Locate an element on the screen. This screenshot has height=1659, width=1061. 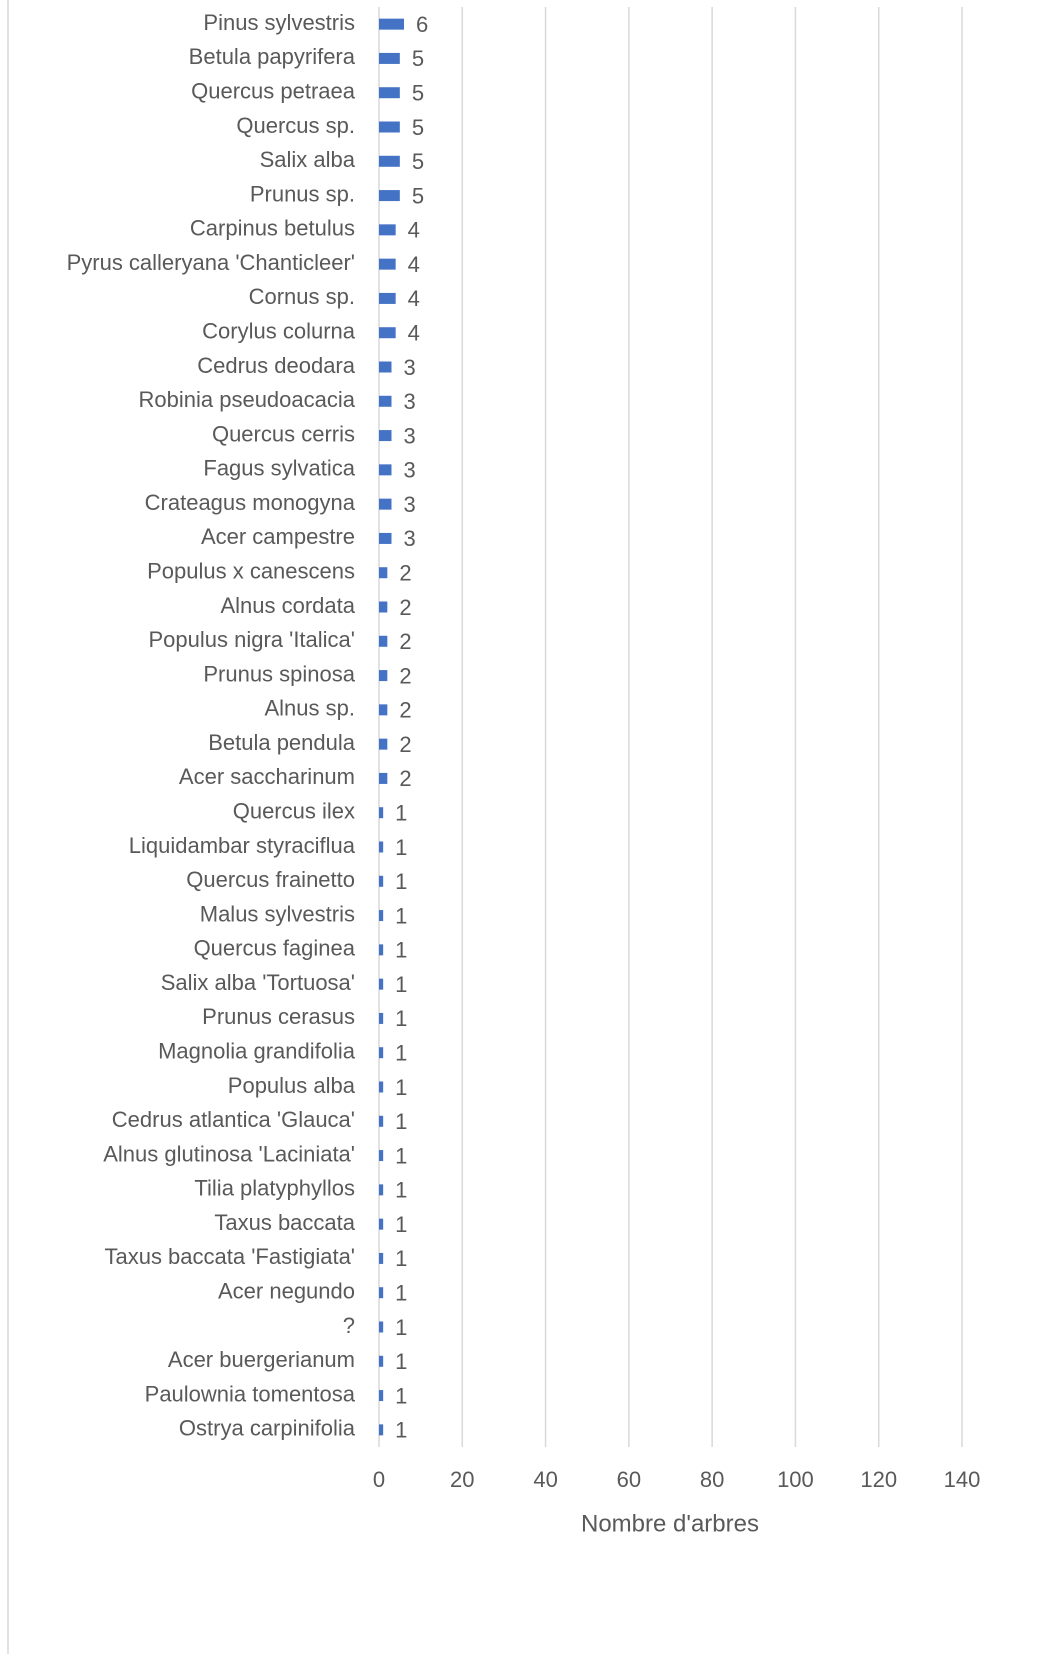
x-tick-label: 140 is located at coordinates (962, 1479).